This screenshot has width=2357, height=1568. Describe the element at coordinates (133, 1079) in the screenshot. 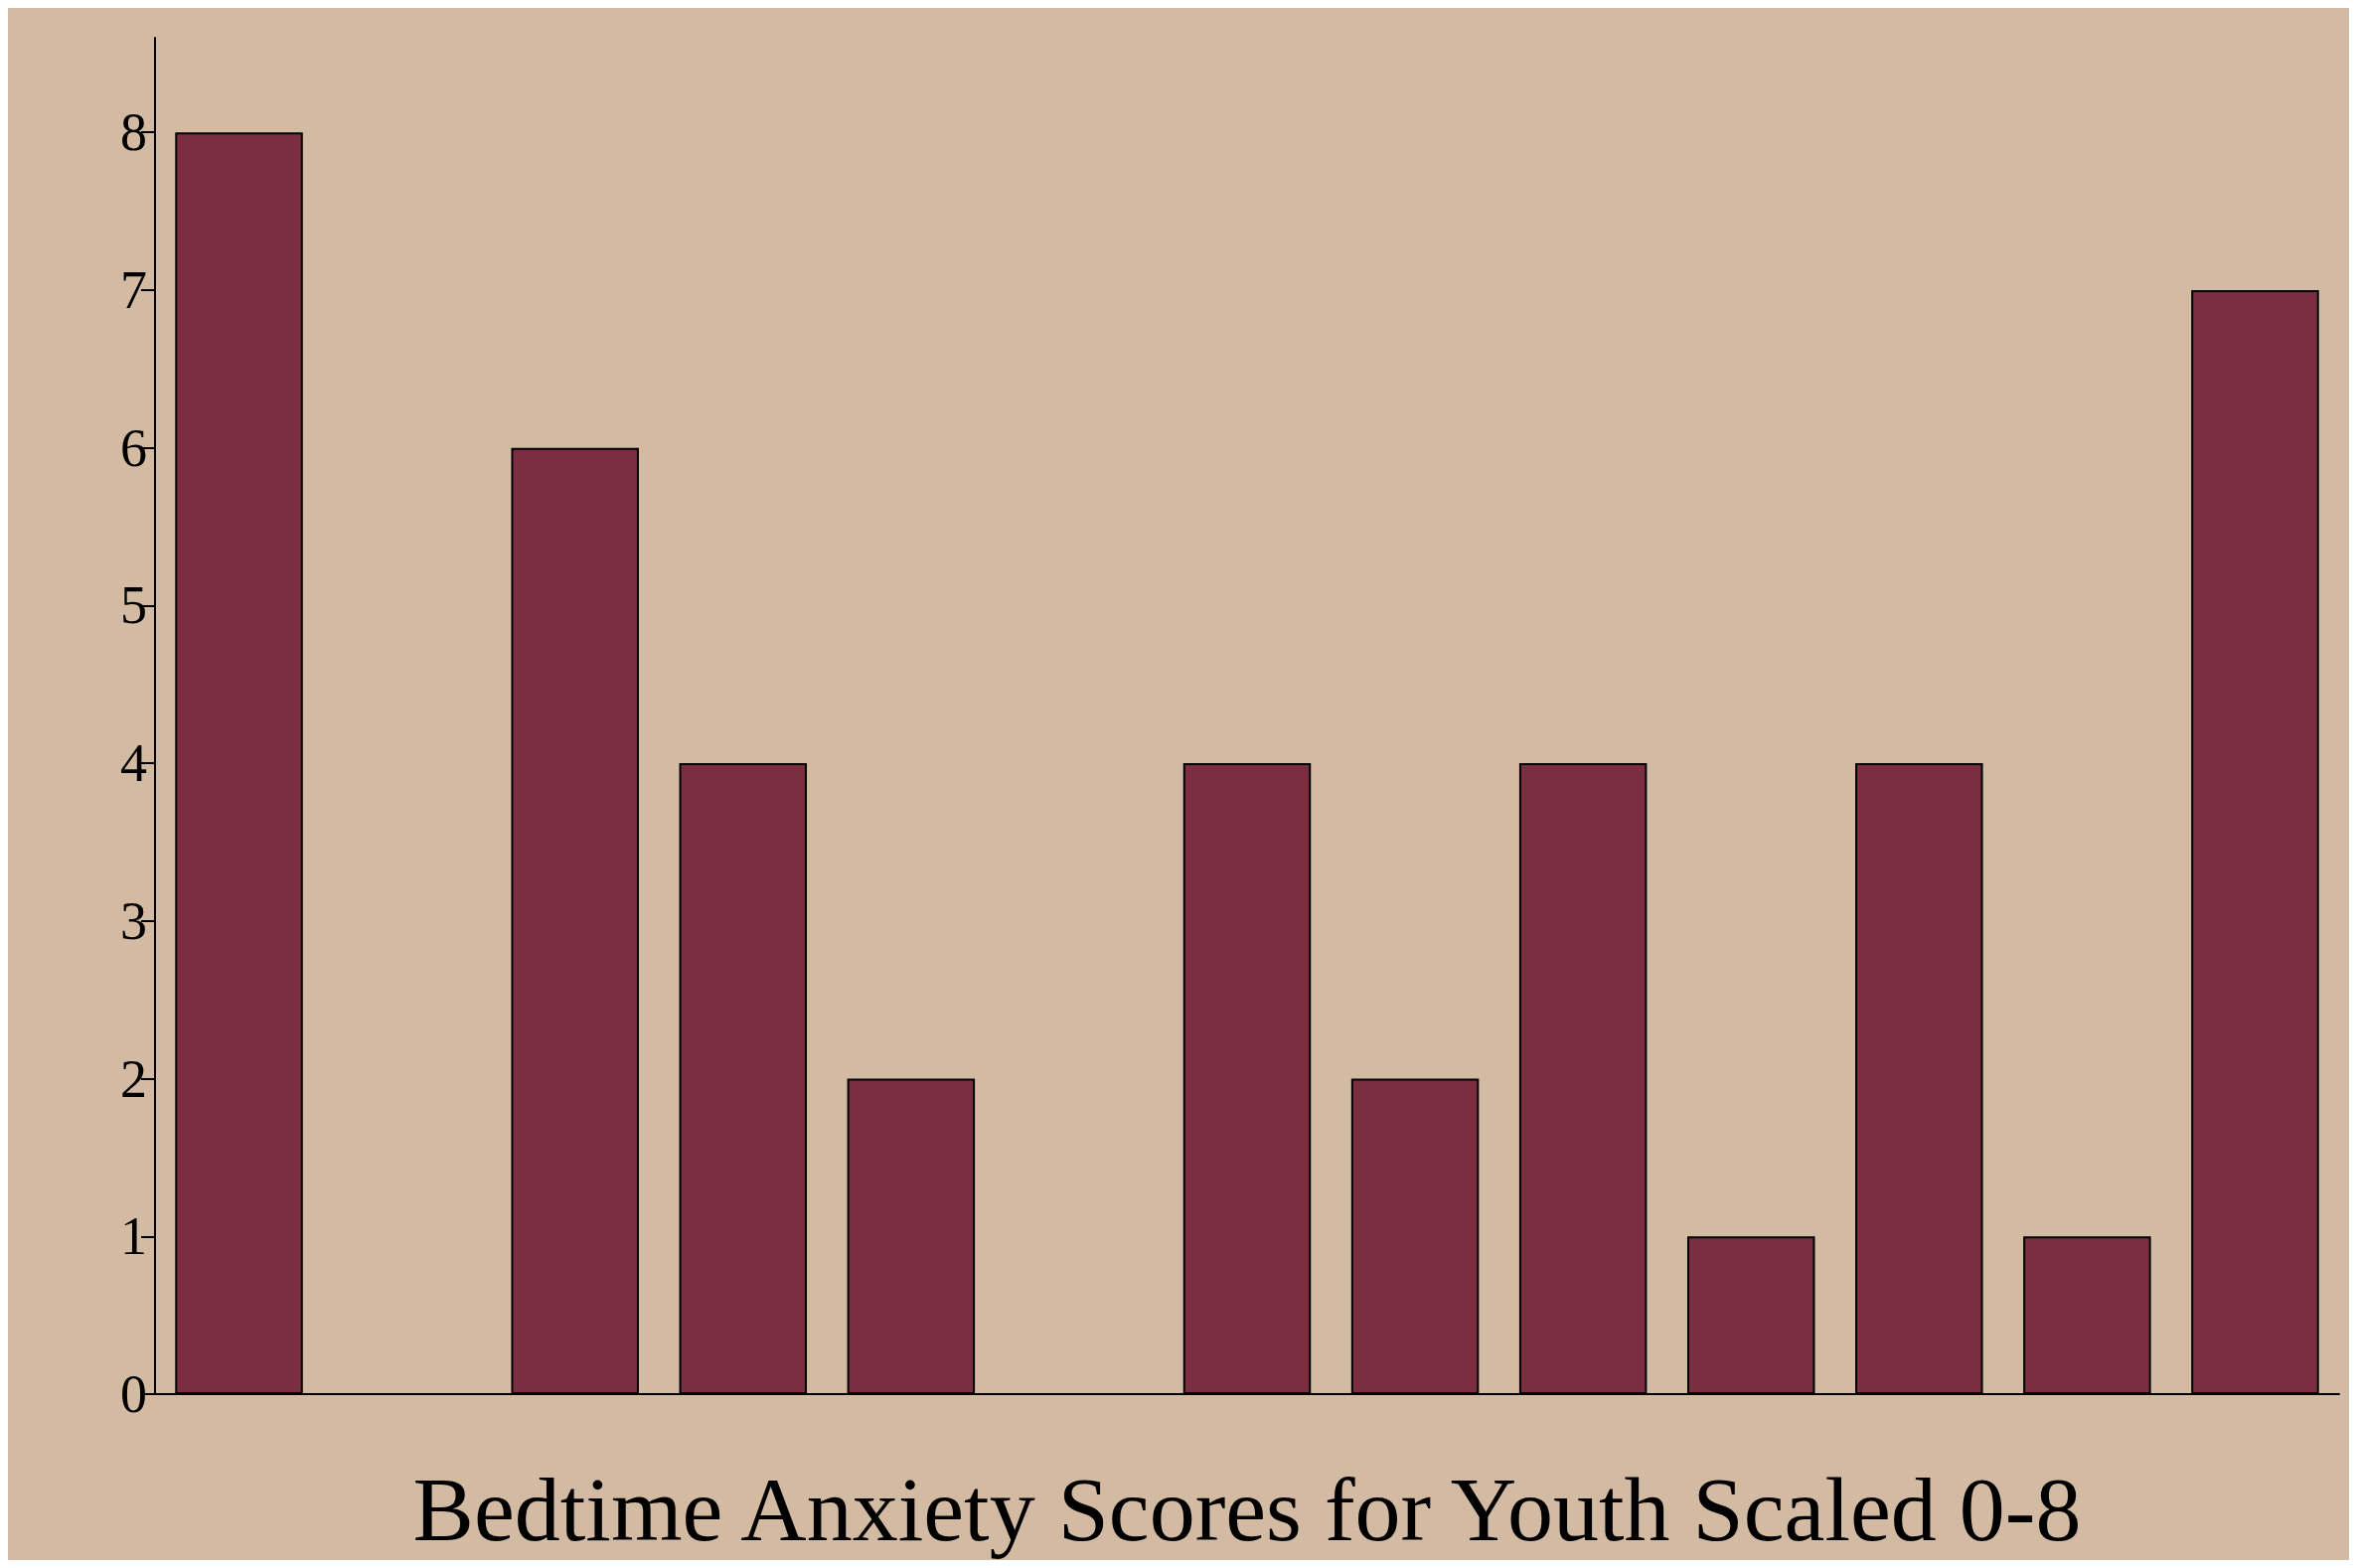

I see `y-tick-label: 2` at that location.